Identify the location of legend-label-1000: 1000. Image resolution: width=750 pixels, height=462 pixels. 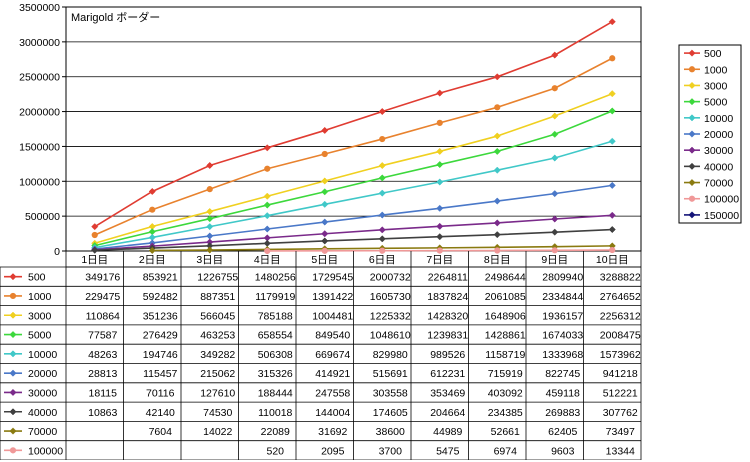
(716, 70).